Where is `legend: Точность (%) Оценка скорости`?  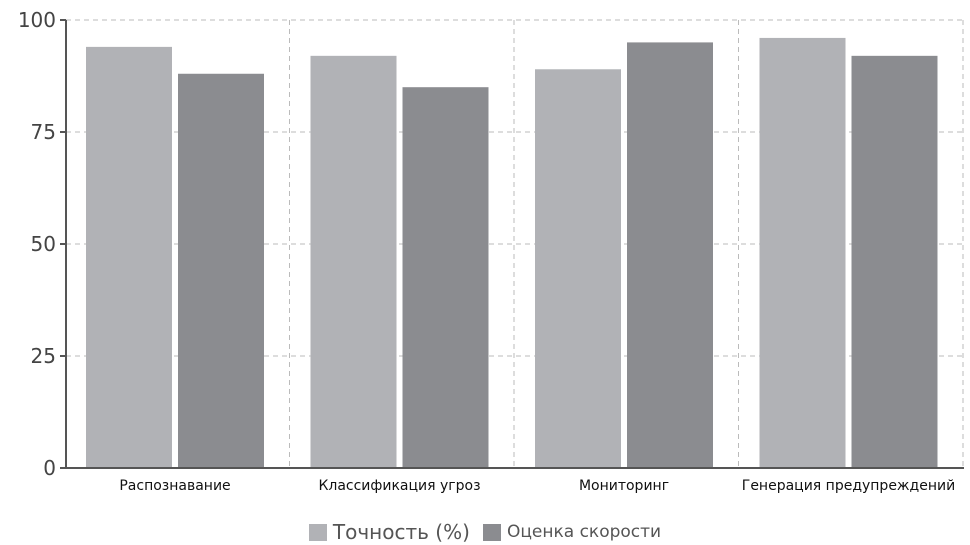 legend: Точность (%) Оценка скорости is located at coordinates (485, 532).